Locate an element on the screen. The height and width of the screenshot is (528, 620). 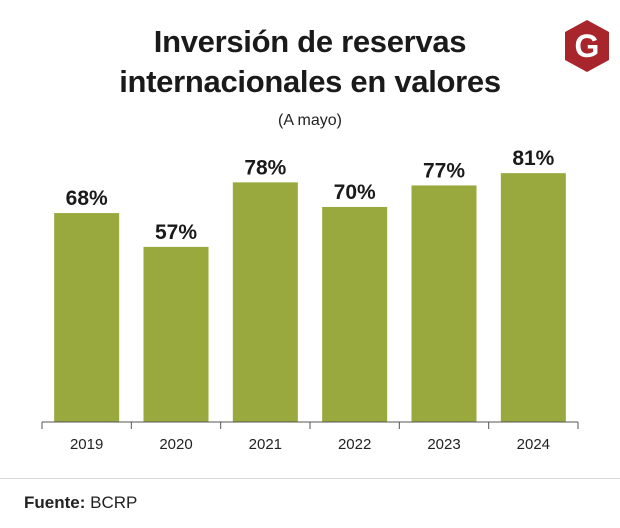
bar-2024 is located at coordinates (533, 297).